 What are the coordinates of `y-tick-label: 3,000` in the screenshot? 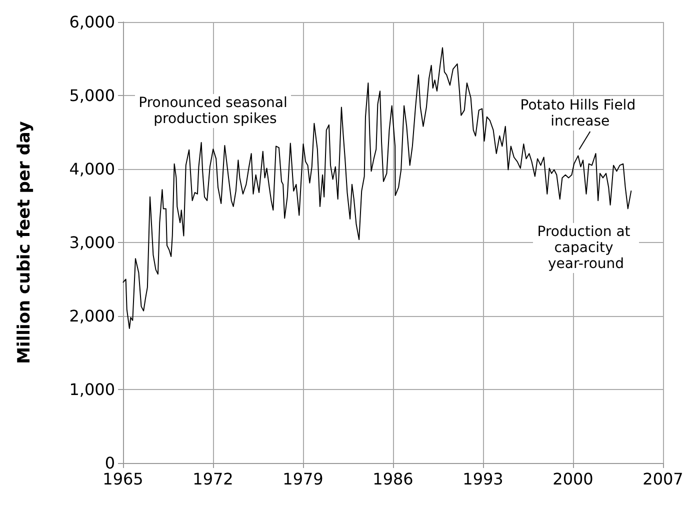 It's located at (92, 242).